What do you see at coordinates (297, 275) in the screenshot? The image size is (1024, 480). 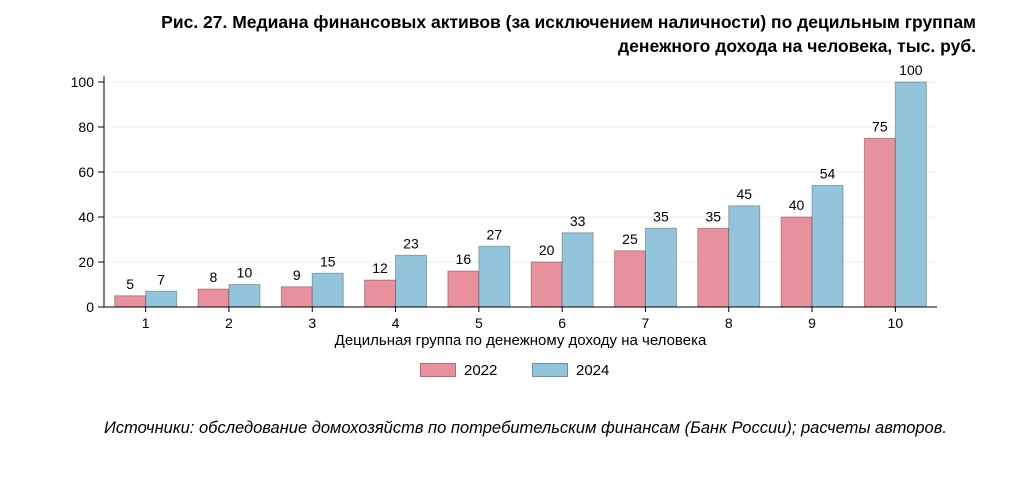 I see `data-label-2022-3: 9` at bounding box center [297, 275].